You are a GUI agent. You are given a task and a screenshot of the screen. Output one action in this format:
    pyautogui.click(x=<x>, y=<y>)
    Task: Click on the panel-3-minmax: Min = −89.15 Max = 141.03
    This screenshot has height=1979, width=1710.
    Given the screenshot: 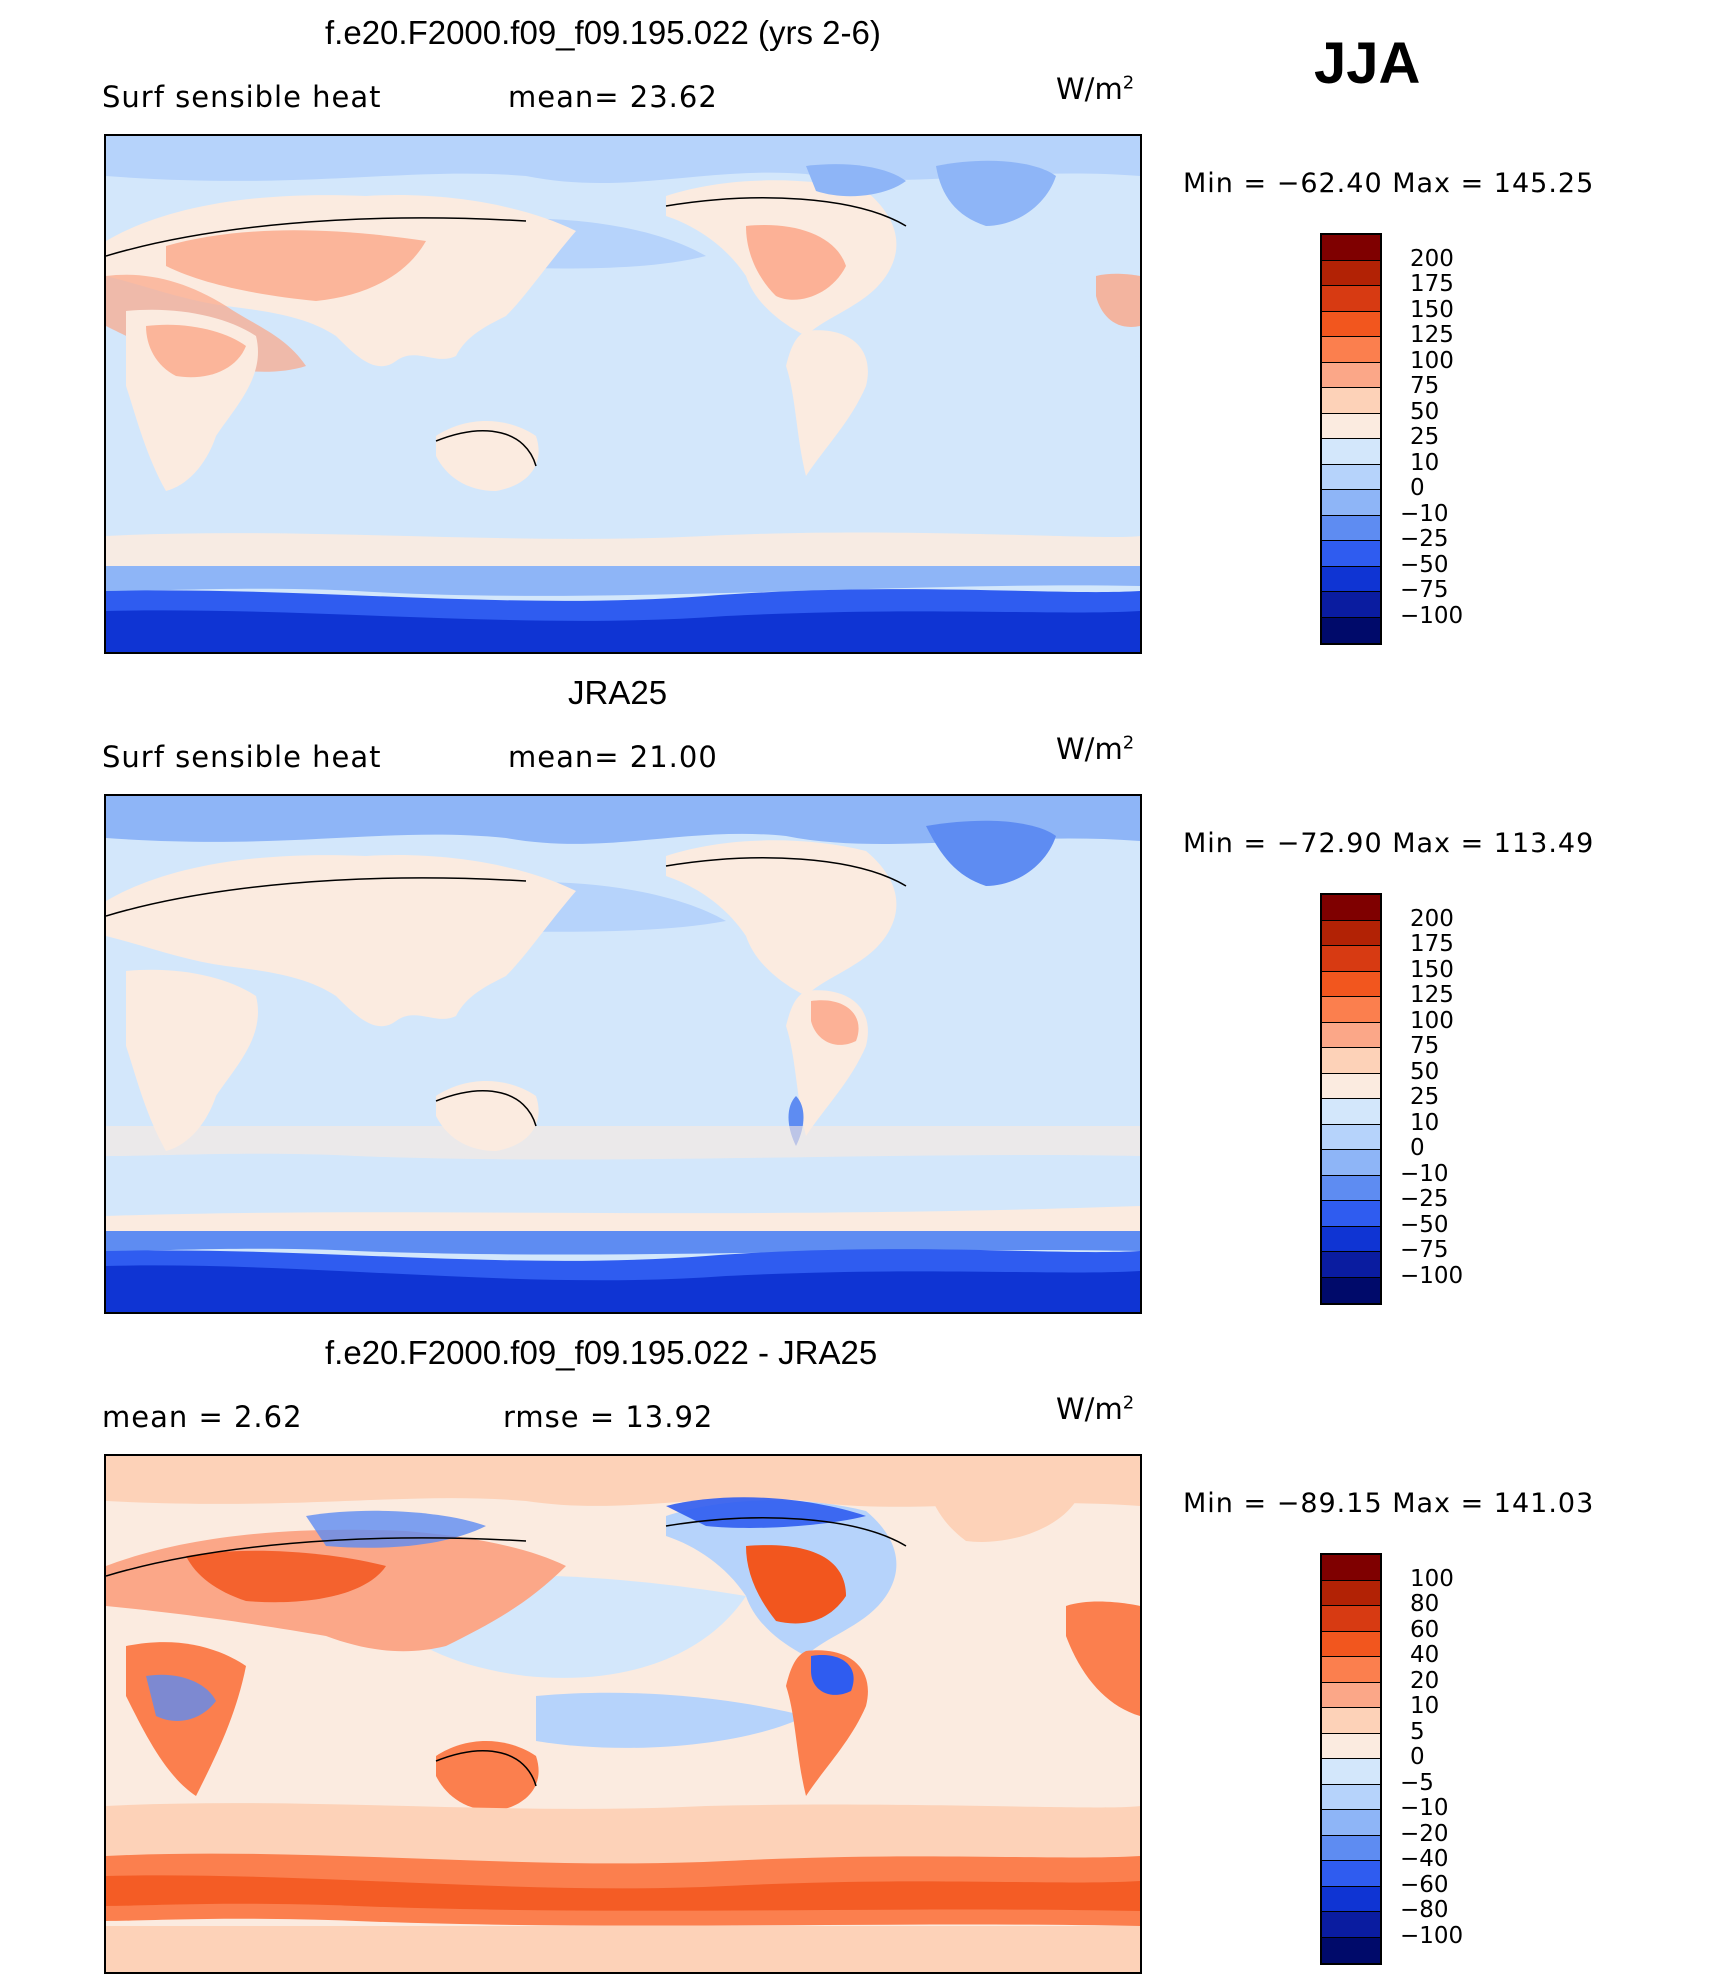 What is the action you would take?
    pyautogui.click(x=1389, y=1503)
    